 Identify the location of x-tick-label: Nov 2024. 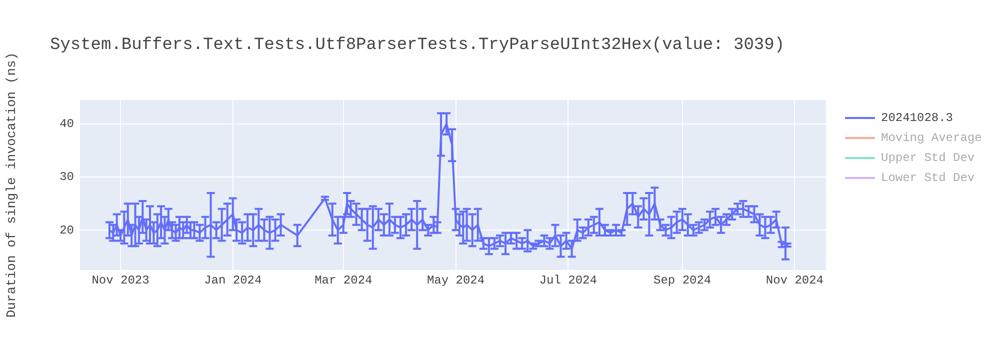
(795, 280).